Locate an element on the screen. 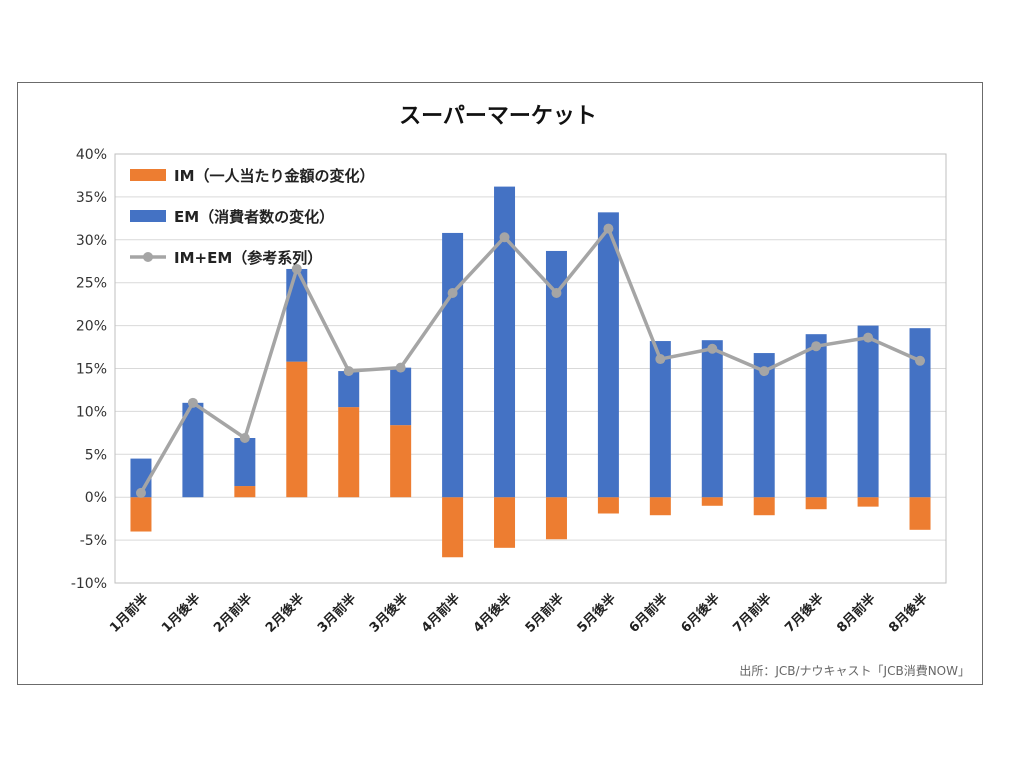 Image resolution: width=1024 pixels, height=768 pixels. x-tick-label: 8月後半 is located at coordinates (908, 613).